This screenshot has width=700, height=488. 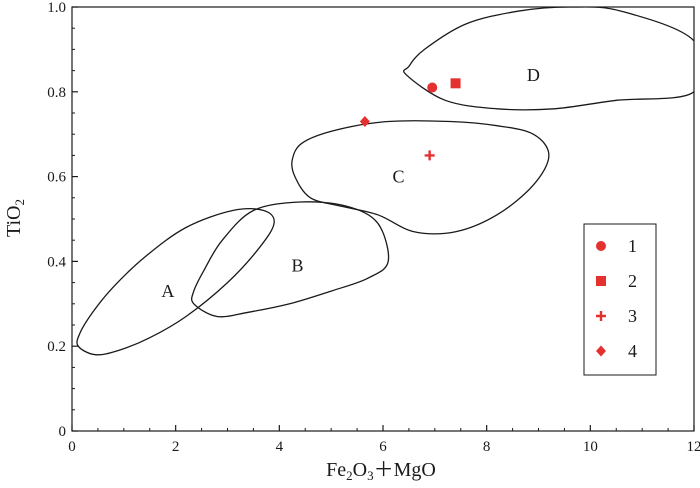 What do you see at coordinates (410, 119) in the screenshot?
I see `data-points` at bounding box center [410, 119].